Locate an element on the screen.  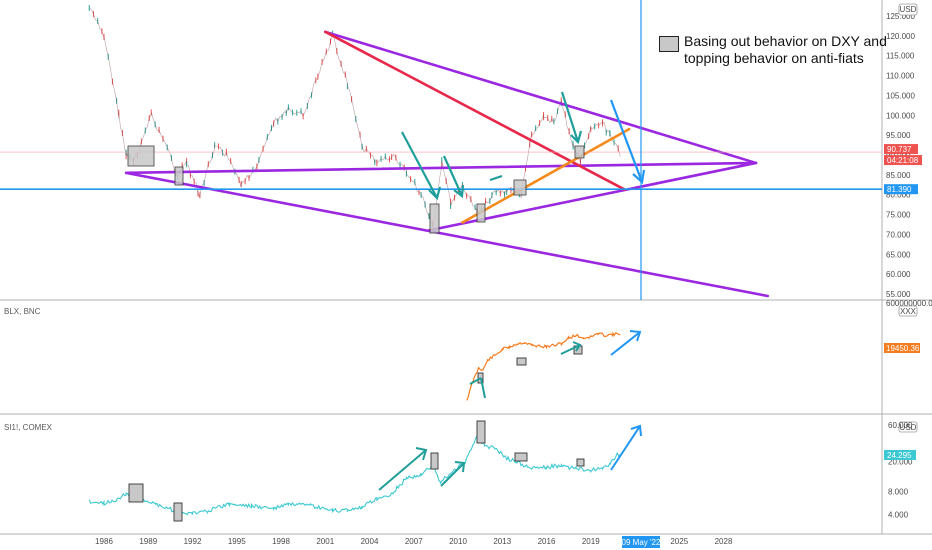
xaxis-tick-label: 1989 is located at coordinates (148, 541).